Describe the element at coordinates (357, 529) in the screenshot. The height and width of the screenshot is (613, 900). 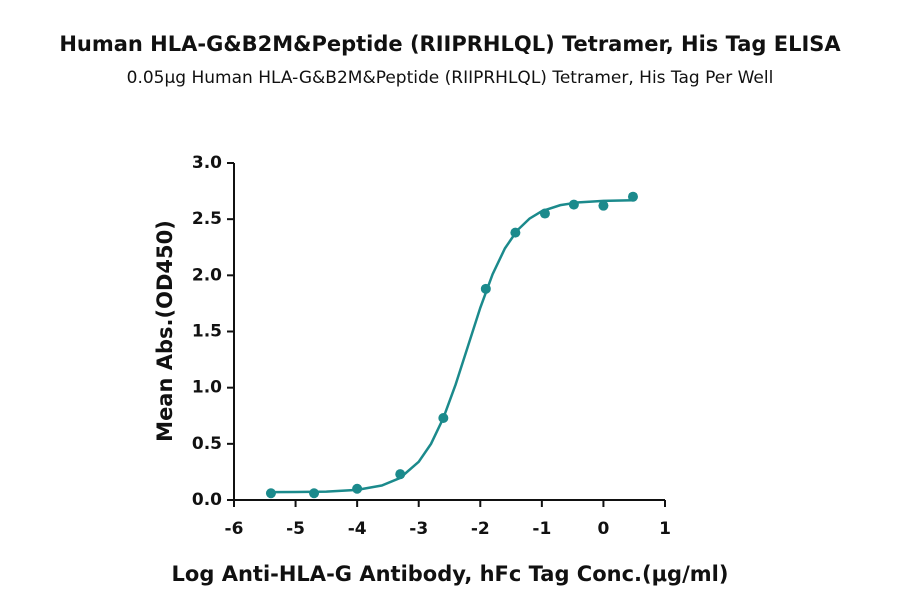
I see `x-tick-label: -4` at that location.